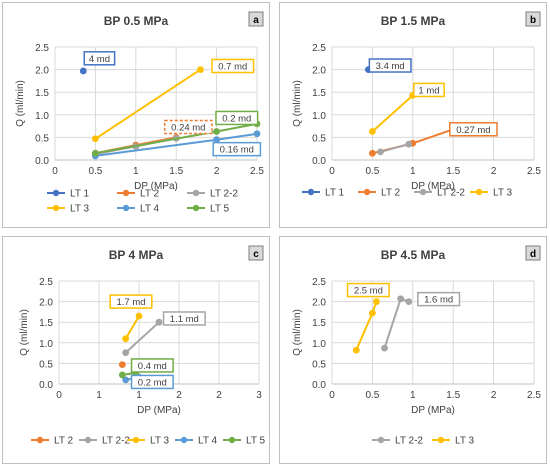 The image size is (550, 468). I want to click on chart-title: BP 4 MPa, so click(136, 255).